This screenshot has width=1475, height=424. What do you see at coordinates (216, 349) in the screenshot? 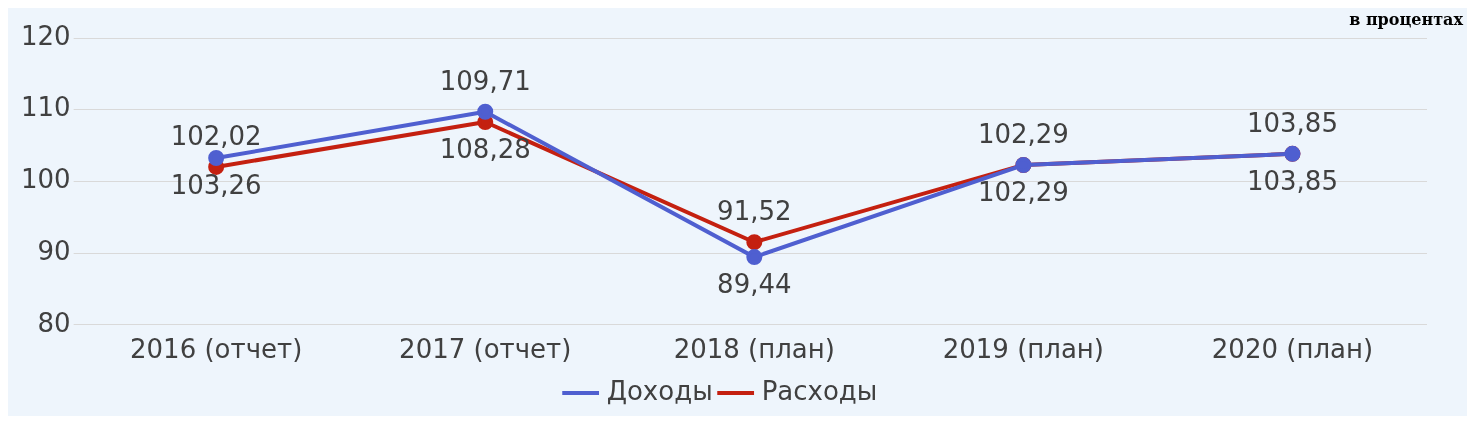
I see `x-tick-label: 2016 (отчет)` at bounding box center [216, 349].